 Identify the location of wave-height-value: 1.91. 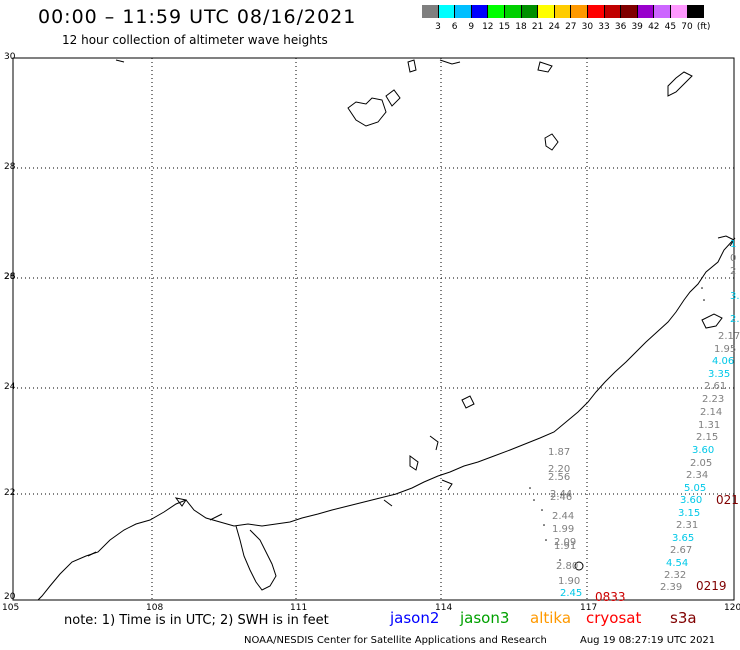
(565, 546).